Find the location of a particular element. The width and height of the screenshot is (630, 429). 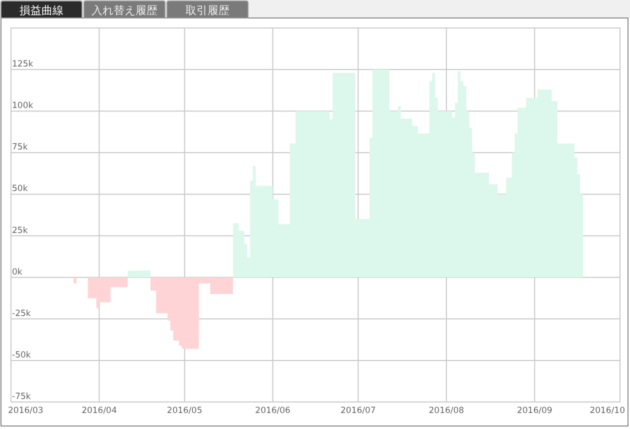

y-tick-label: -75k is located at coordinates (21, 397).